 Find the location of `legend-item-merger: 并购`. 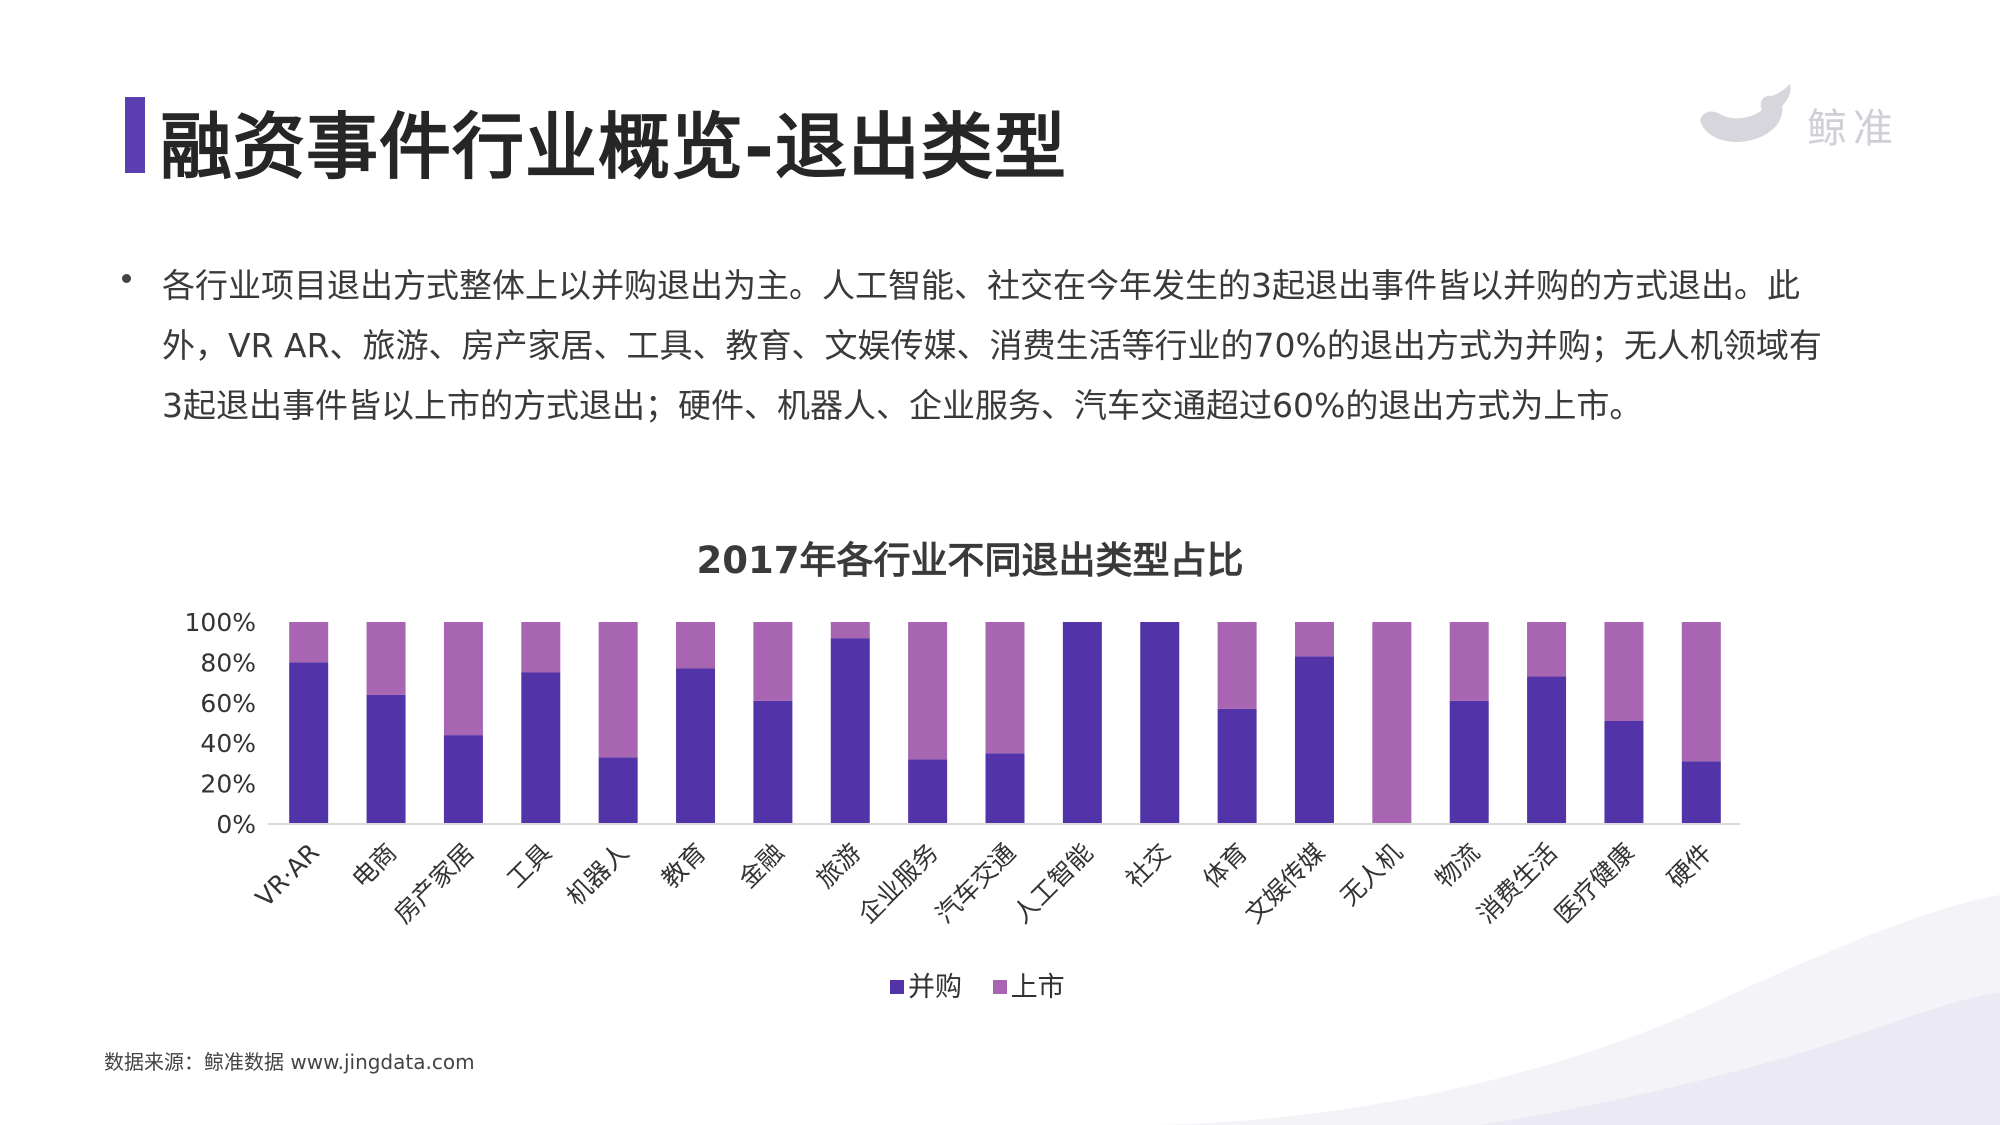

legend-item-merger: 并购 is located at coordinates (926, 984).